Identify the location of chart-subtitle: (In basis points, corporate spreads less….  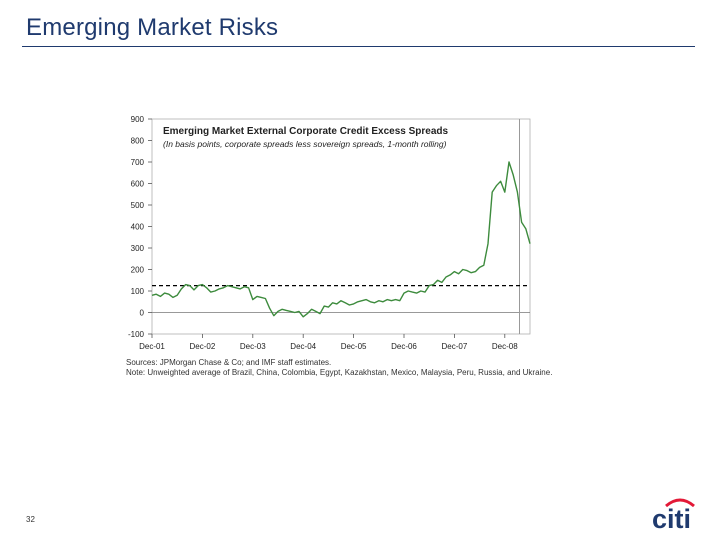
(305, 144).